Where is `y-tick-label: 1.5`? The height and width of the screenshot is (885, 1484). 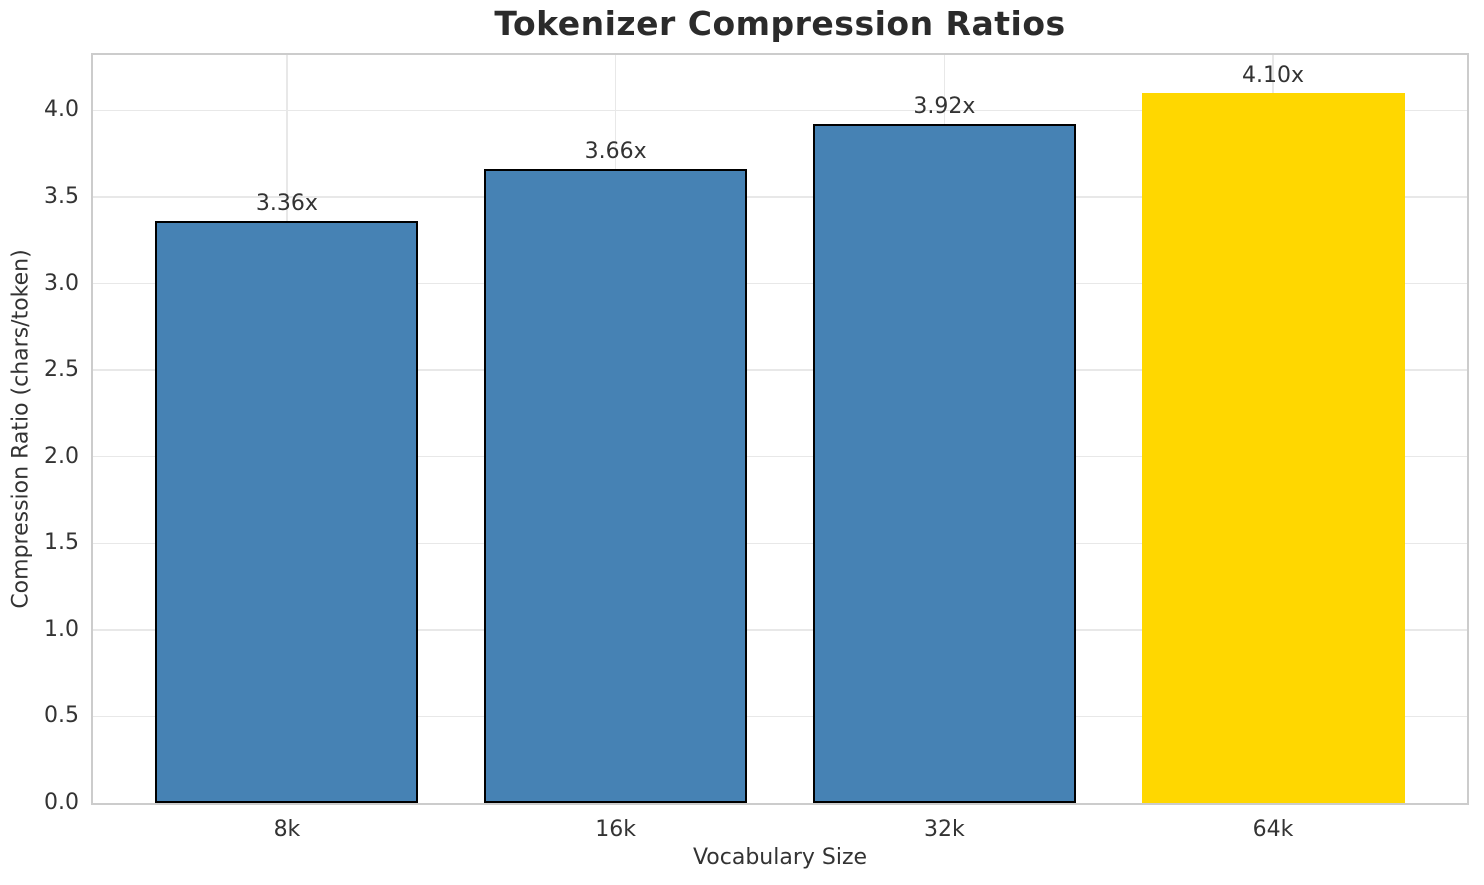
y-tick-label: 1.5 is located at coordinates (61, 543).